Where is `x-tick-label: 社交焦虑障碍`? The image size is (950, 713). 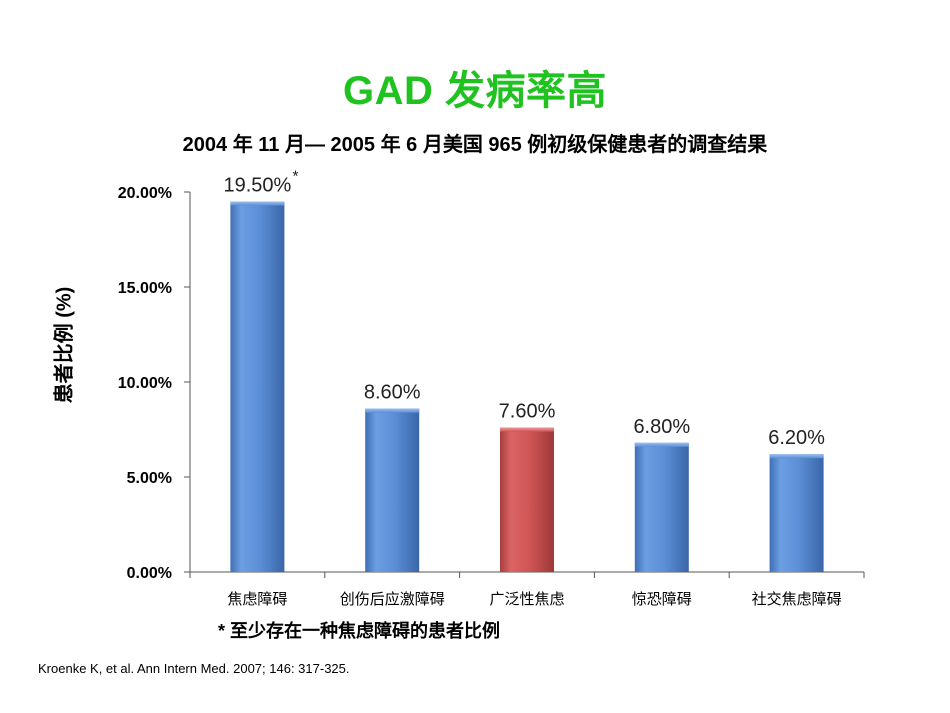 x-tick-label: 社交焦虑障碍 is located at coordinates (797, 599).